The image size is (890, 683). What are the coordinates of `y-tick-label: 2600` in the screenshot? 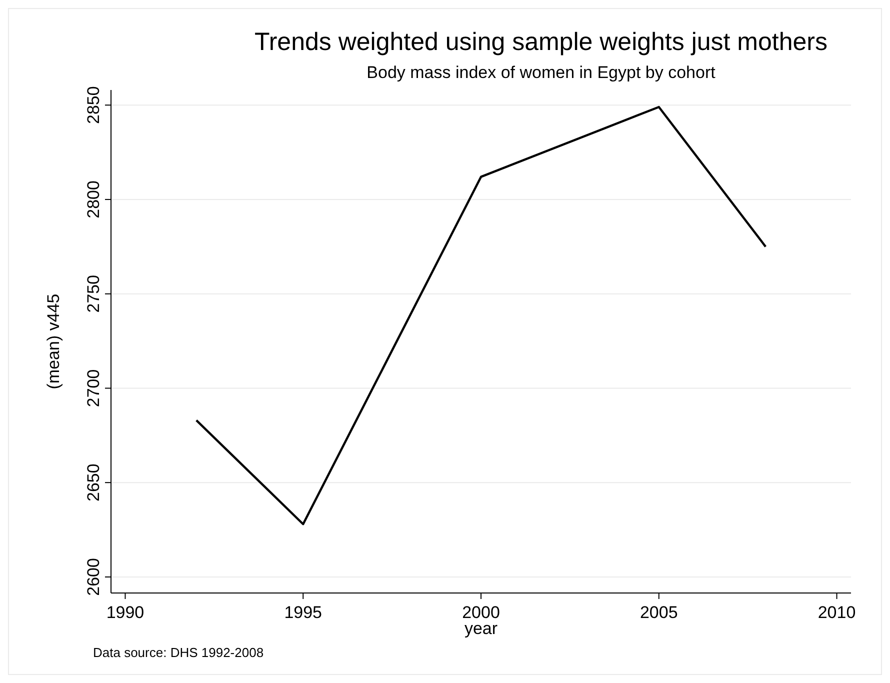 It's located at (93, 577).